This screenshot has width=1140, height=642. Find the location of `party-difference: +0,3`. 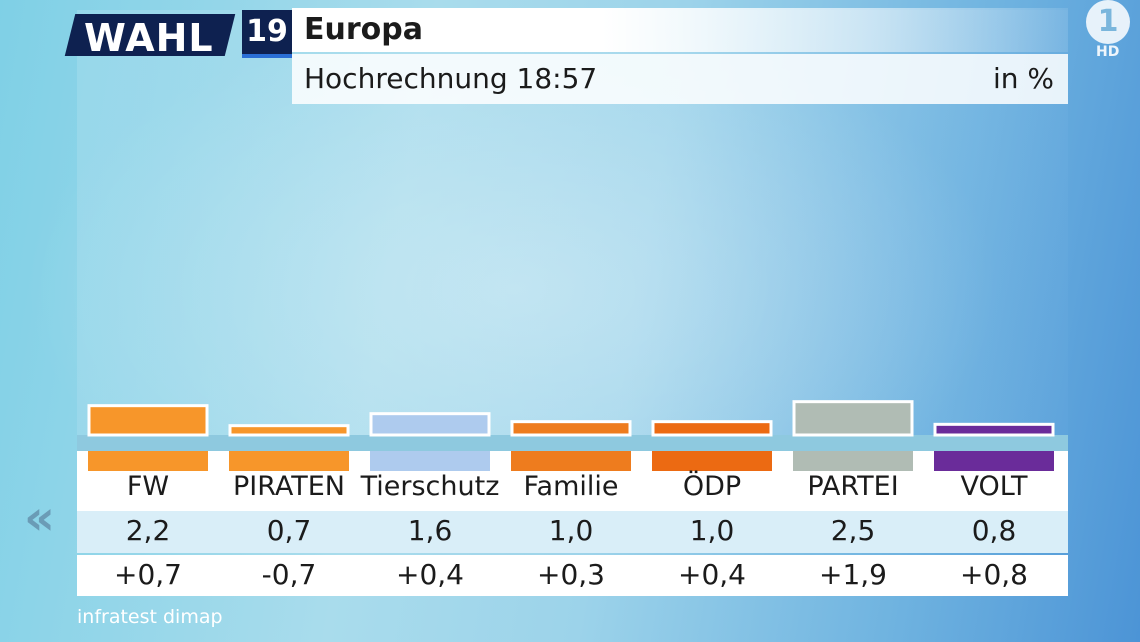

party-difference: +0,3 is located at coordinates (571, 574).